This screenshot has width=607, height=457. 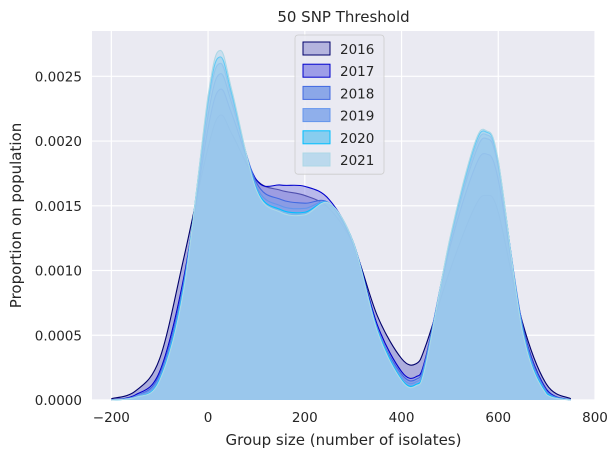 I want to click on legend-swatch-2018, so click(x=316, y=92).